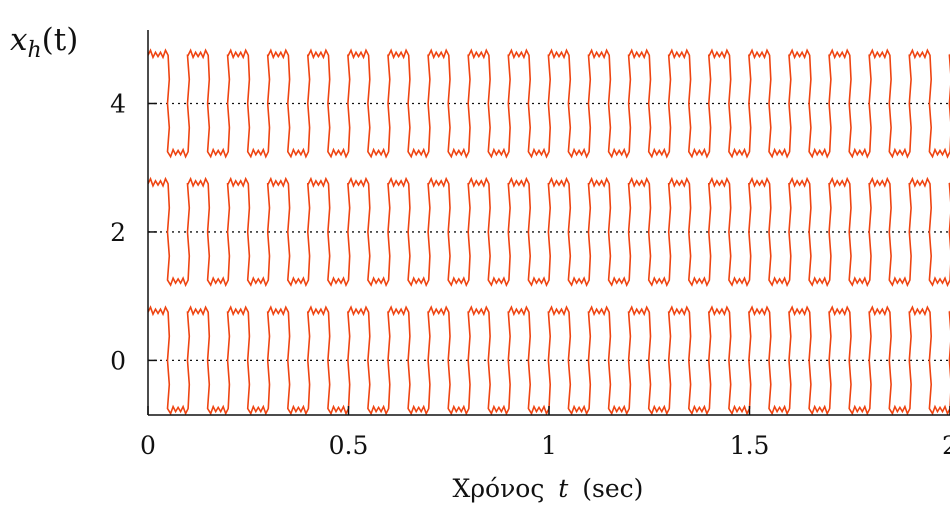  Describe the element at coordinates (118, 103) in the screenshot. I see `y-tick-label: 4` at that location.